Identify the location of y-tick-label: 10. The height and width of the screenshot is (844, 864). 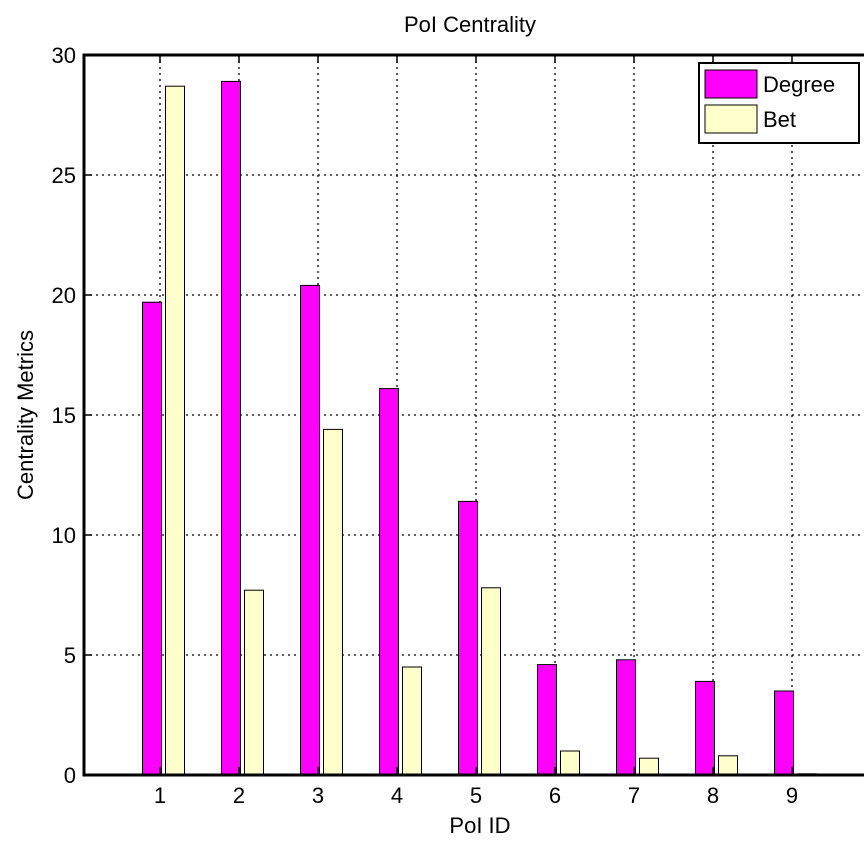
(64, 535).